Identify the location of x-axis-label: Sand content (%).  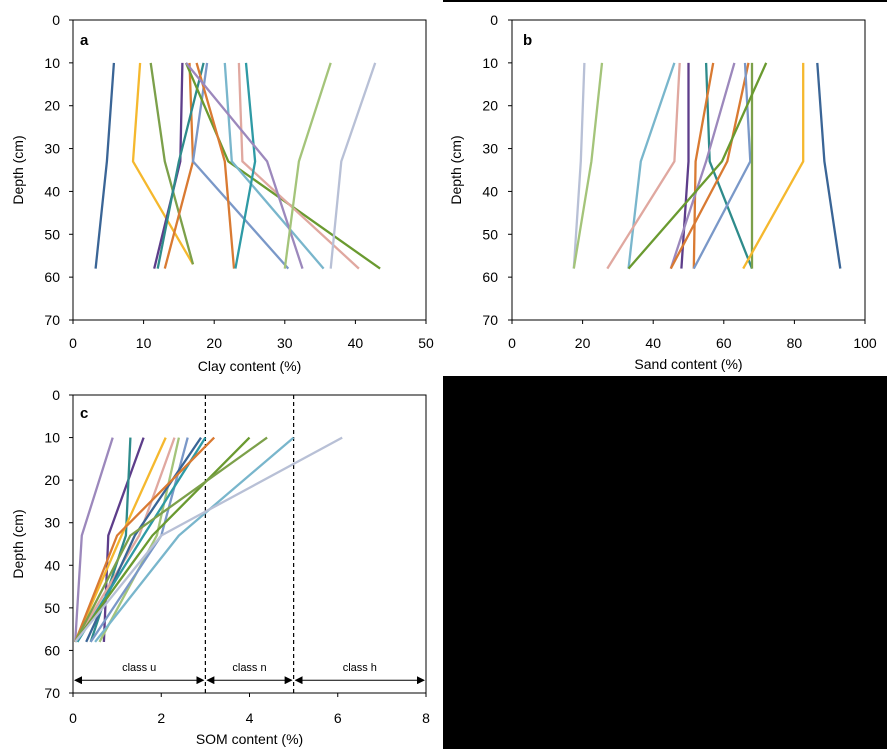
(688, 364).